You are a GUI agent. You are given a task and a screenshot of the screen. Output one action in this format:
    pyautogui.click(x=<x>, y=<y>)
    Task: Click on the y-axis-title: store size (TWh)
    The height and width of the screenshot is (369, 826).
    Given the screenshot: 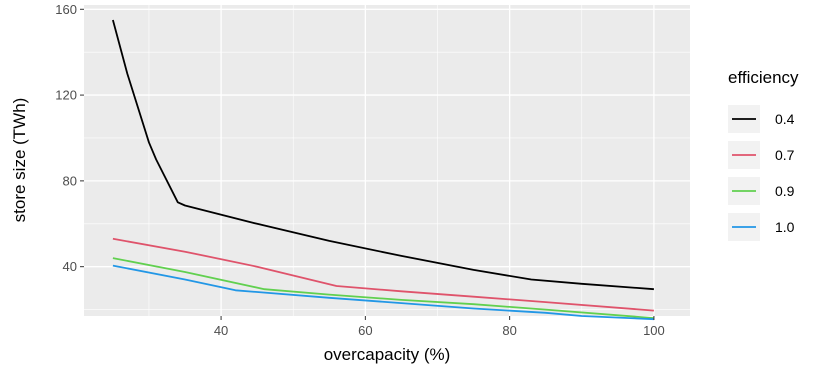 What is the action you would take?
    pyautogui.click(x=19, y=160)
    